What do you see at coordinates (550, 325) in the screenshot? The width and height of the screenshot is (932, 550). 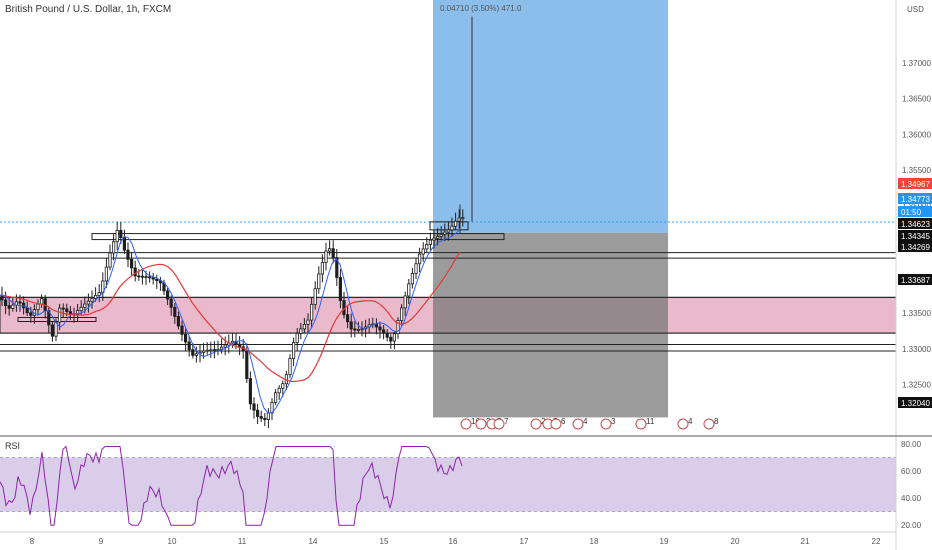 I see `stop-area` at bounding box center [550, 325].